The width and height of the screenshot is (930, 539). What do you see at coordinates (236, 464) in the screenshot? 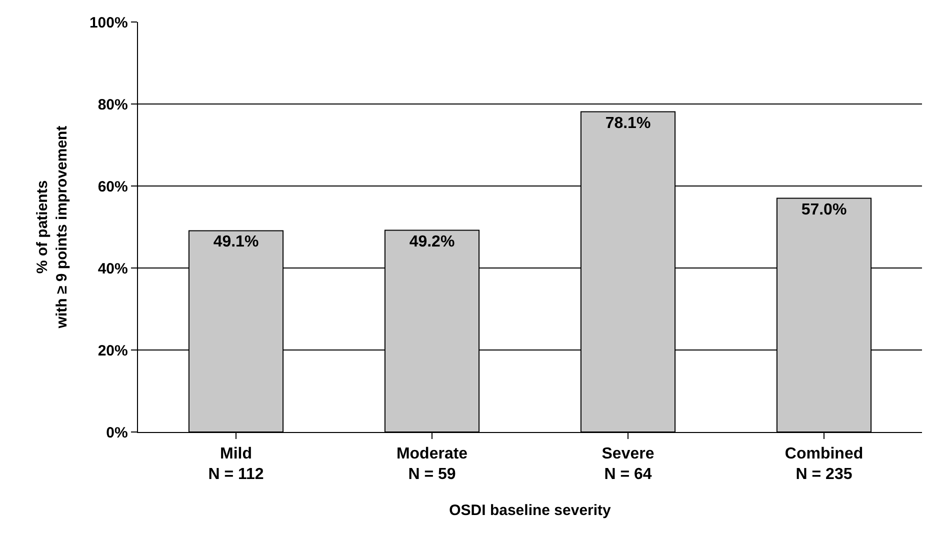
I see `x-tick-label: Mild N = 112` at bounding box center [236, 464].